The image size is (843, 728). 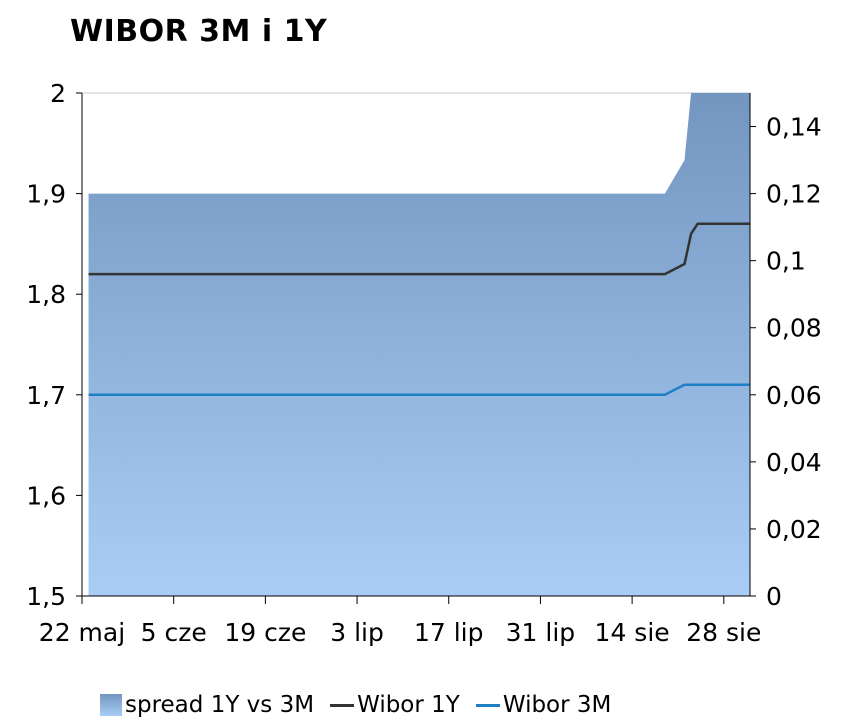 I want to click on x-tick-label: 31 lip, so click(x=541, y=632).